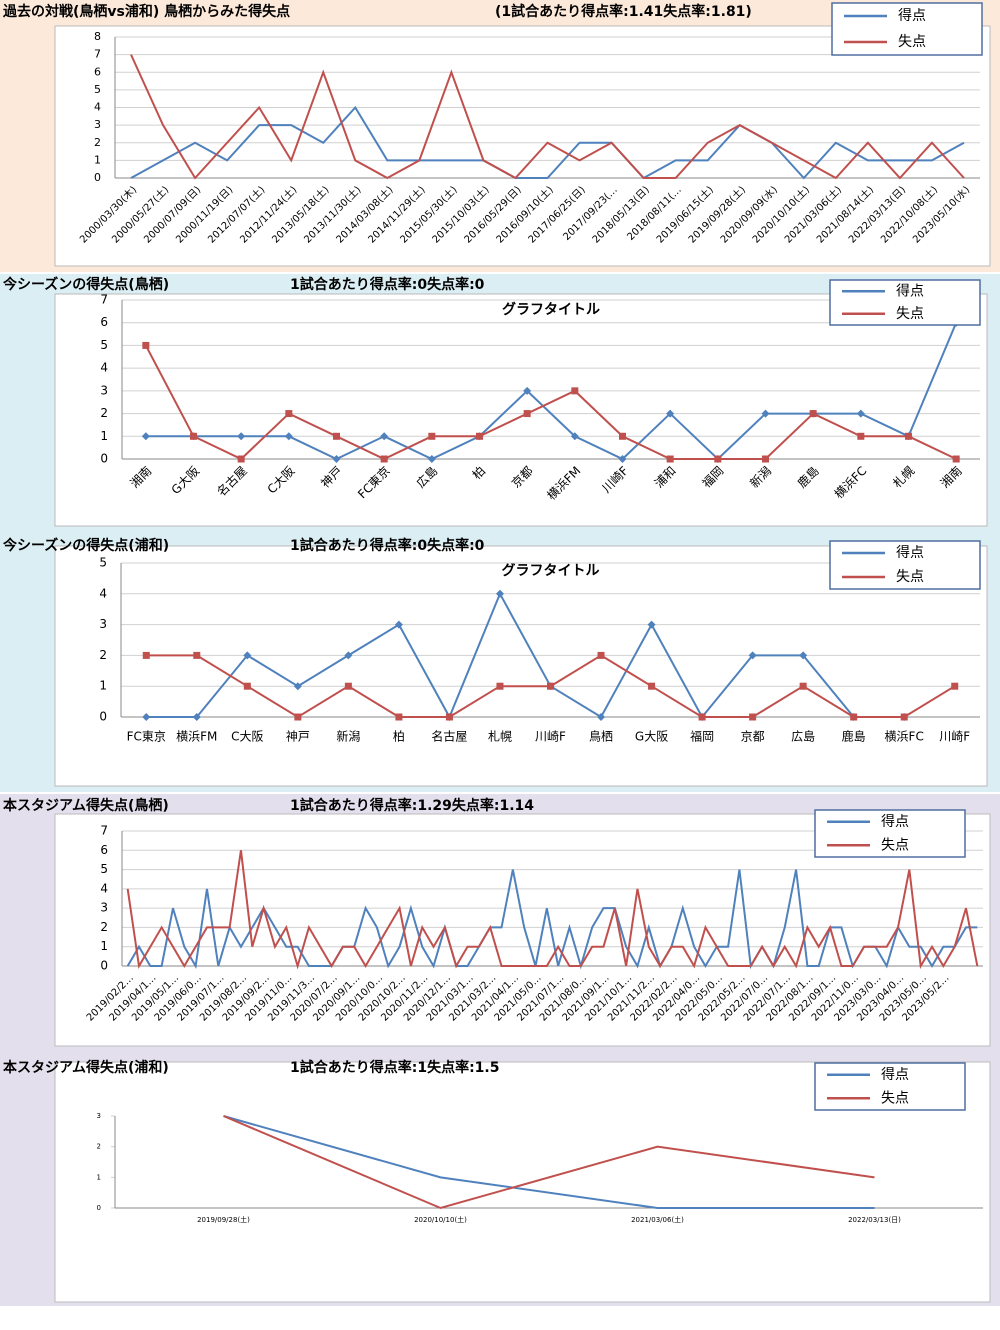  What do you see at coordinates (146, 737) in the screenshot?
I see `x-tick-label: FC東京` at bounding box center [146, 737].